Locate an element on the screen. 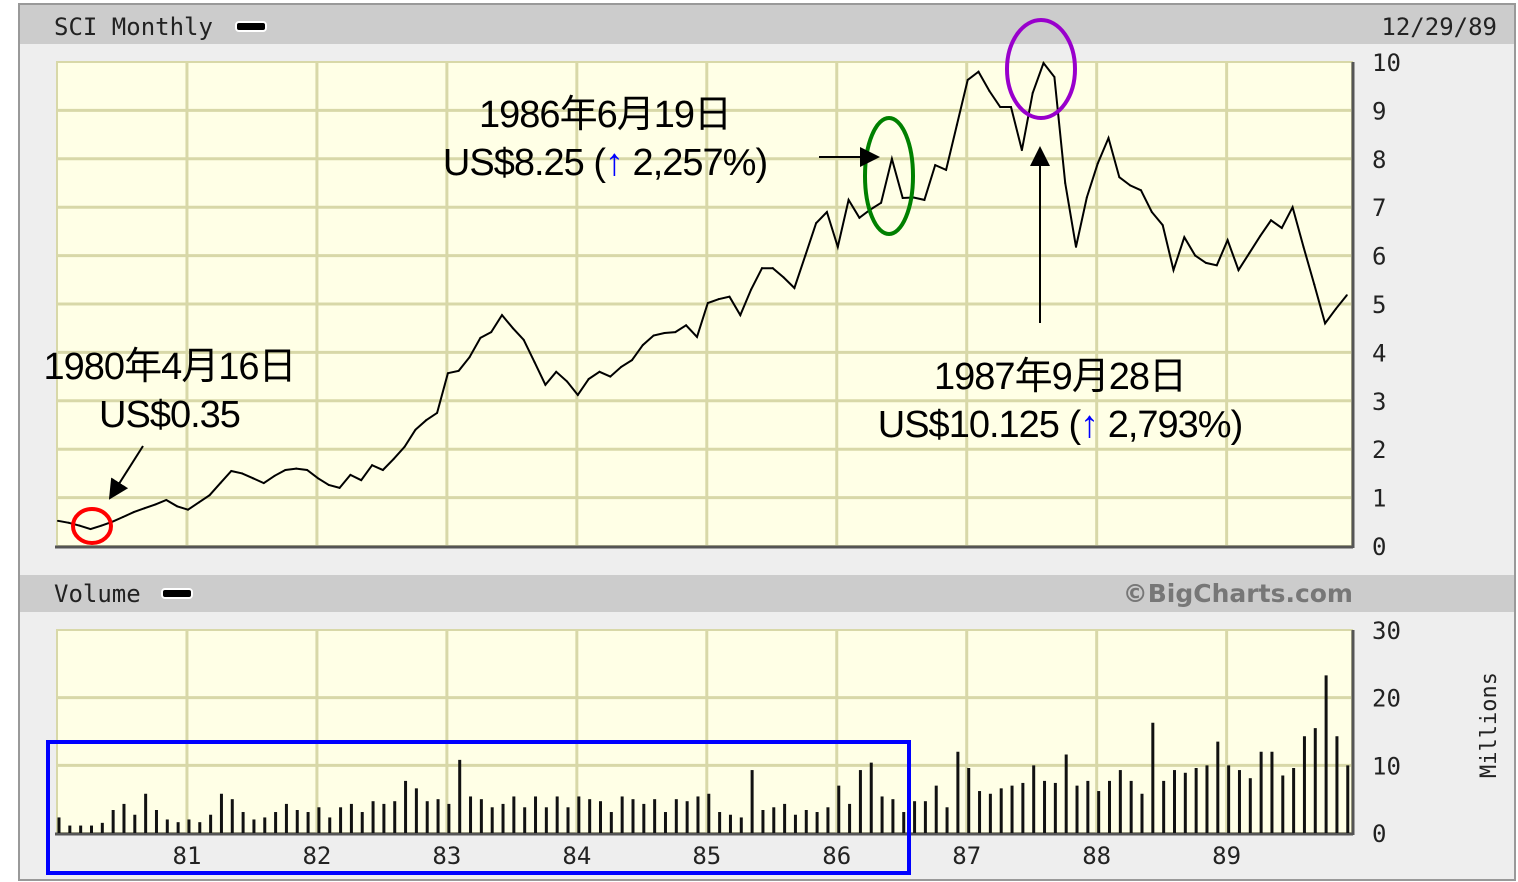  chart-title: SCI Monthly is located at coordinates (133, 27).